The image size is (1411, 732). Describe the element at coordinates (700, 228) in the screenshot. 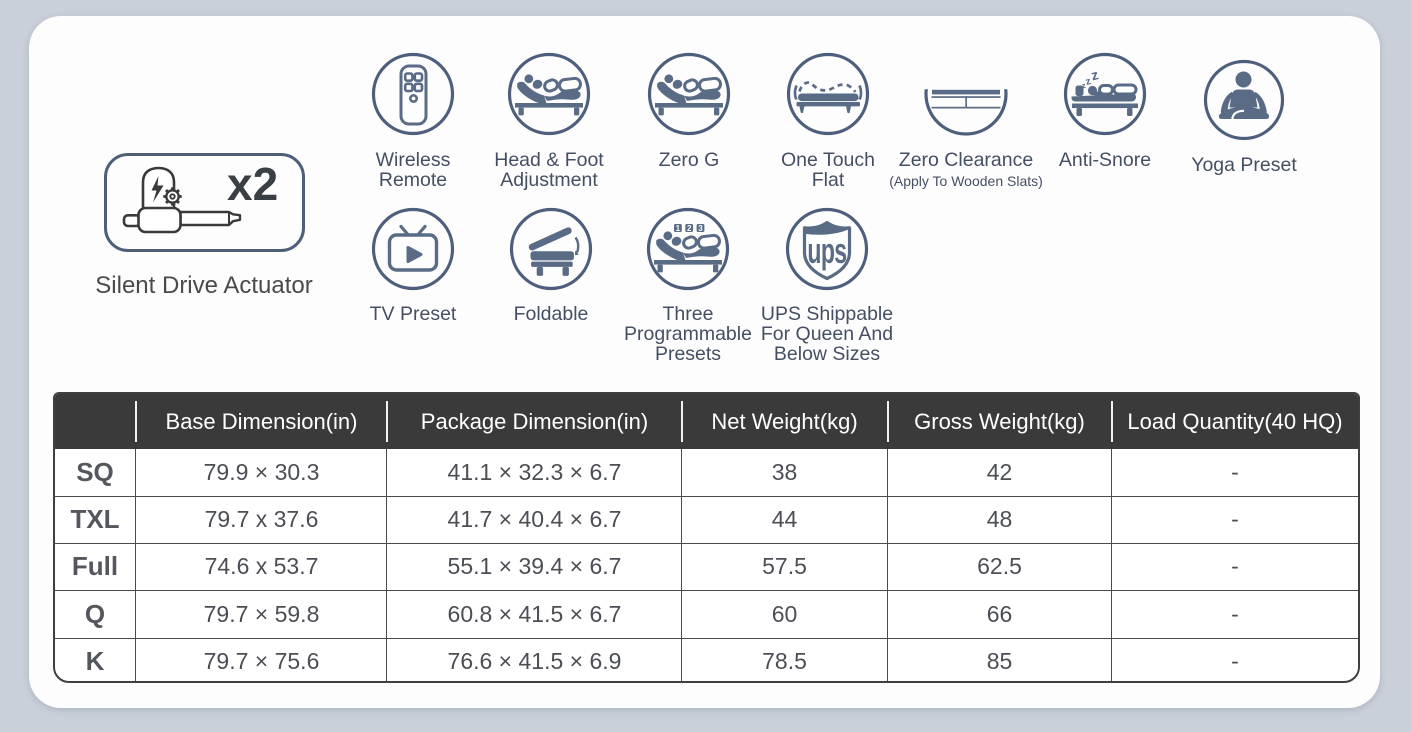

I see `svg-text: 3` at that location.